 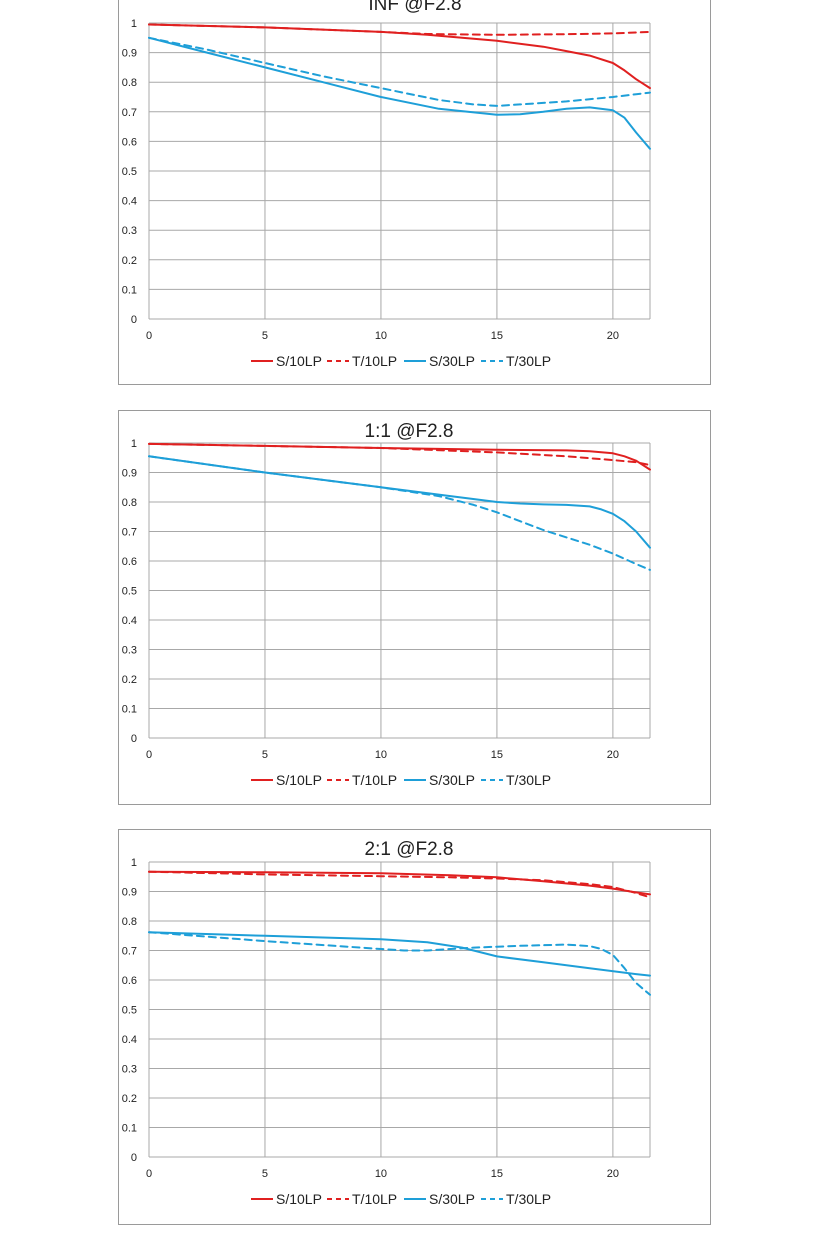 What do you see at coordinates (414, 7) in the screenshot?
I see `chart-title: INF @F2.8` at bounding box center [414, 7].